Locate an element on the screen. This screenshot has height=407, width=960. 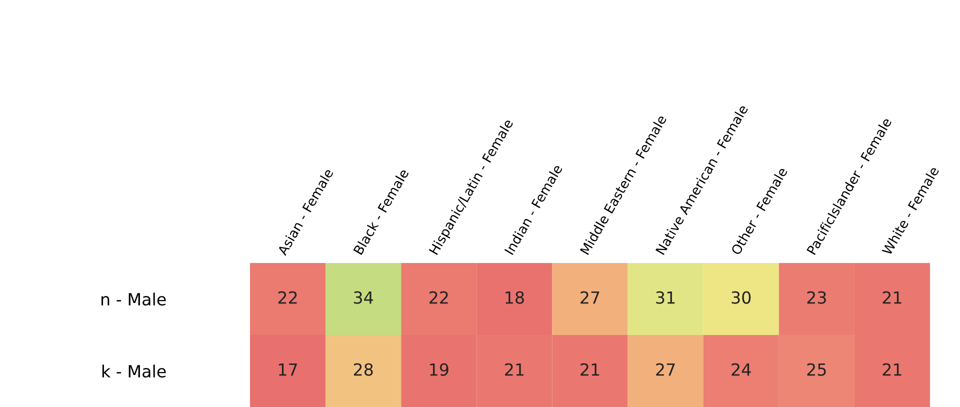
data-label: 24 is located at coordinates (741, 369).